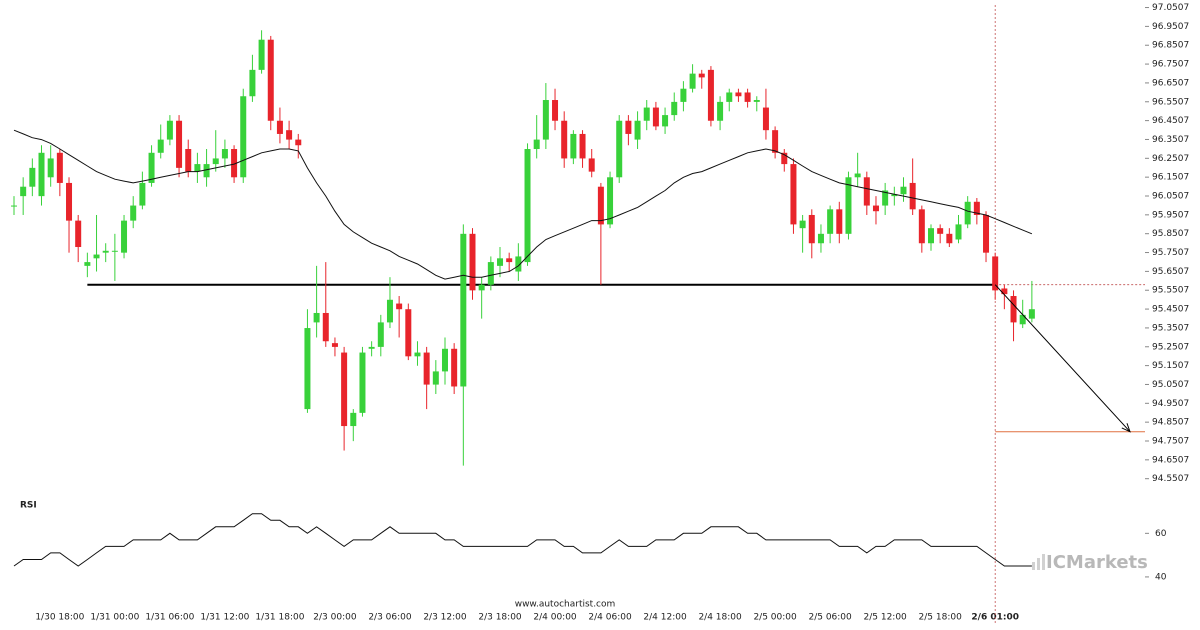  What do you see at coordinates (522, 540) in the screenshot?
I see `rsi-line` at bounding box center [522, 540].